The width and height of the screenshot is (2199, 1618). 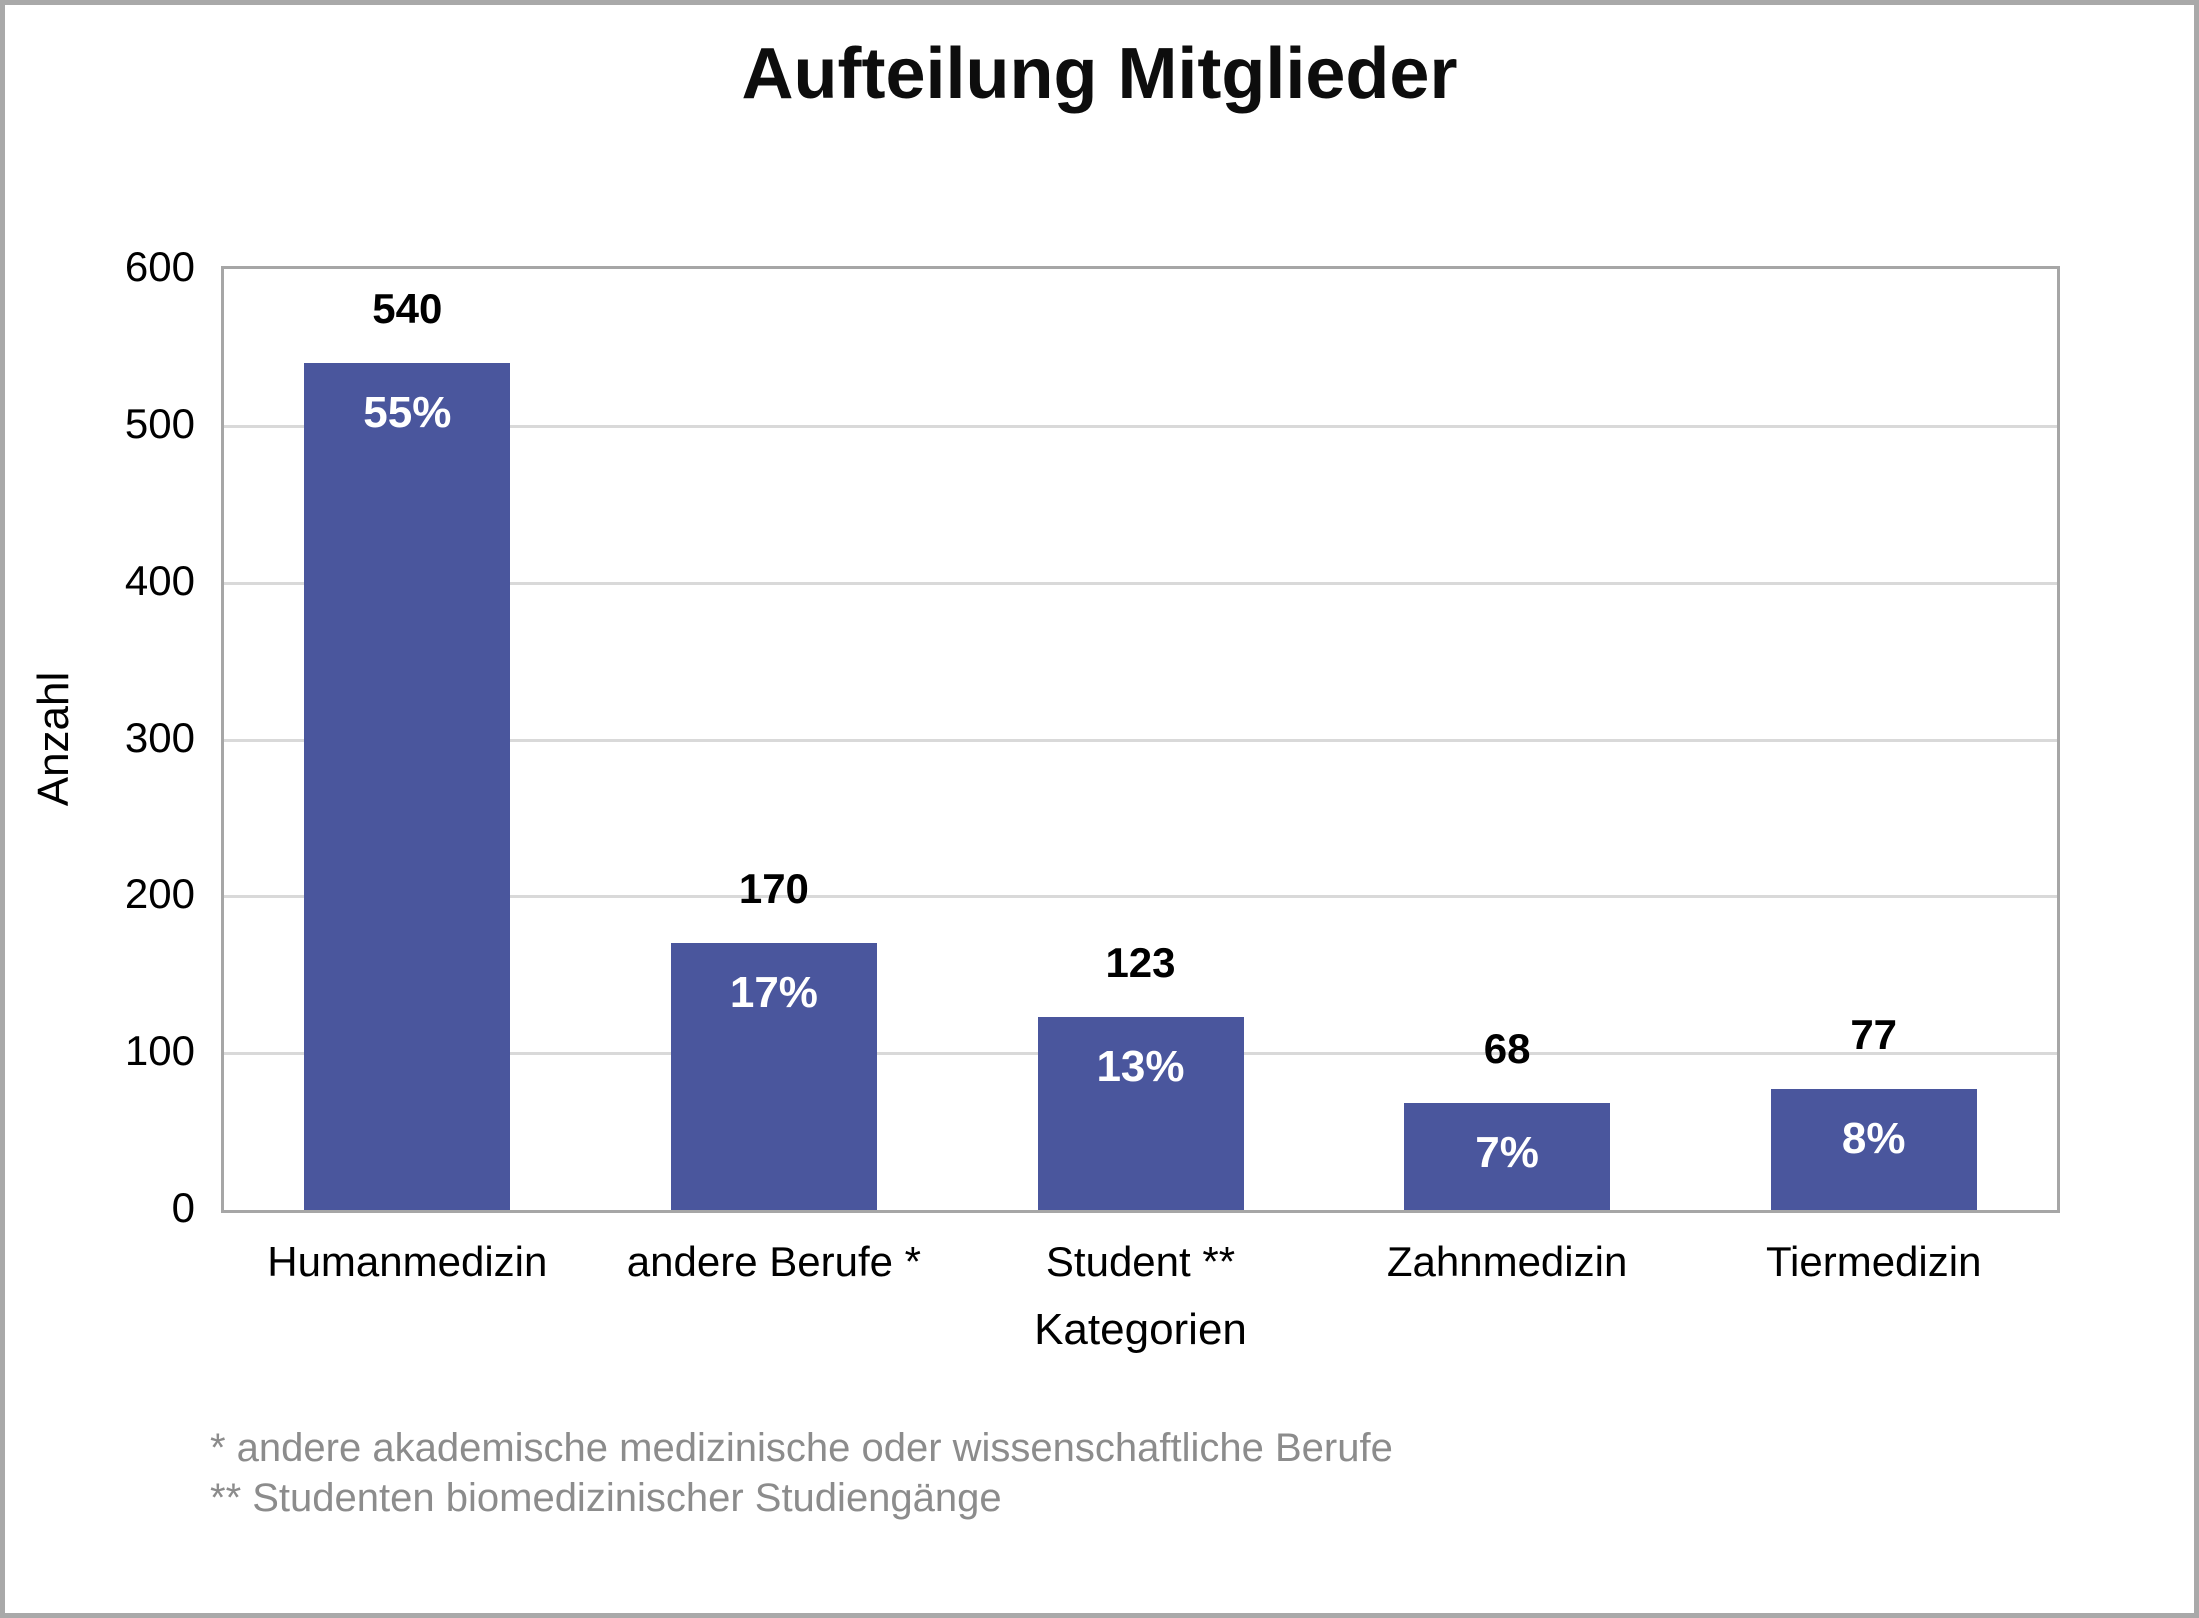 What do you see at coordinates (159, 423) in the screenshot?
I see `y-tick-label-500: 500` at bounding box center [159, 423].